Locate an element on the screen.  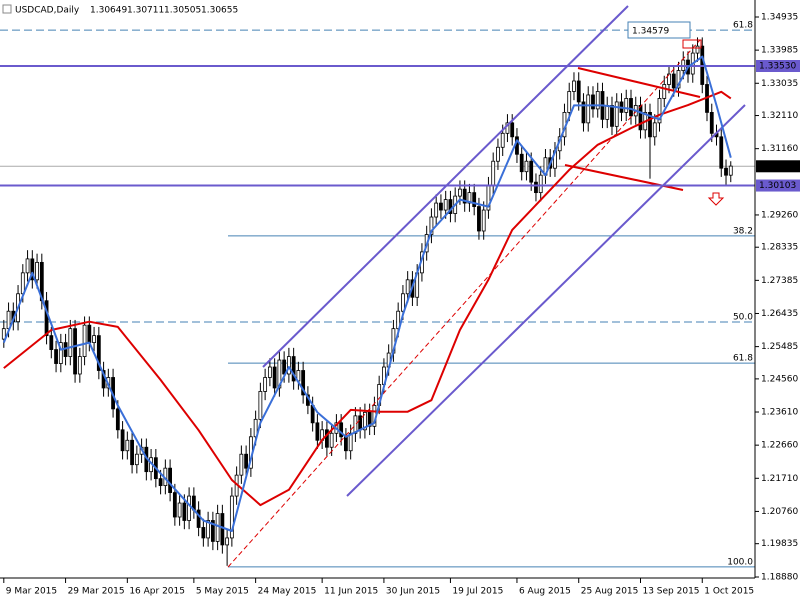
y-tick-label: 1.24560 is located at coordinates (779, 379).